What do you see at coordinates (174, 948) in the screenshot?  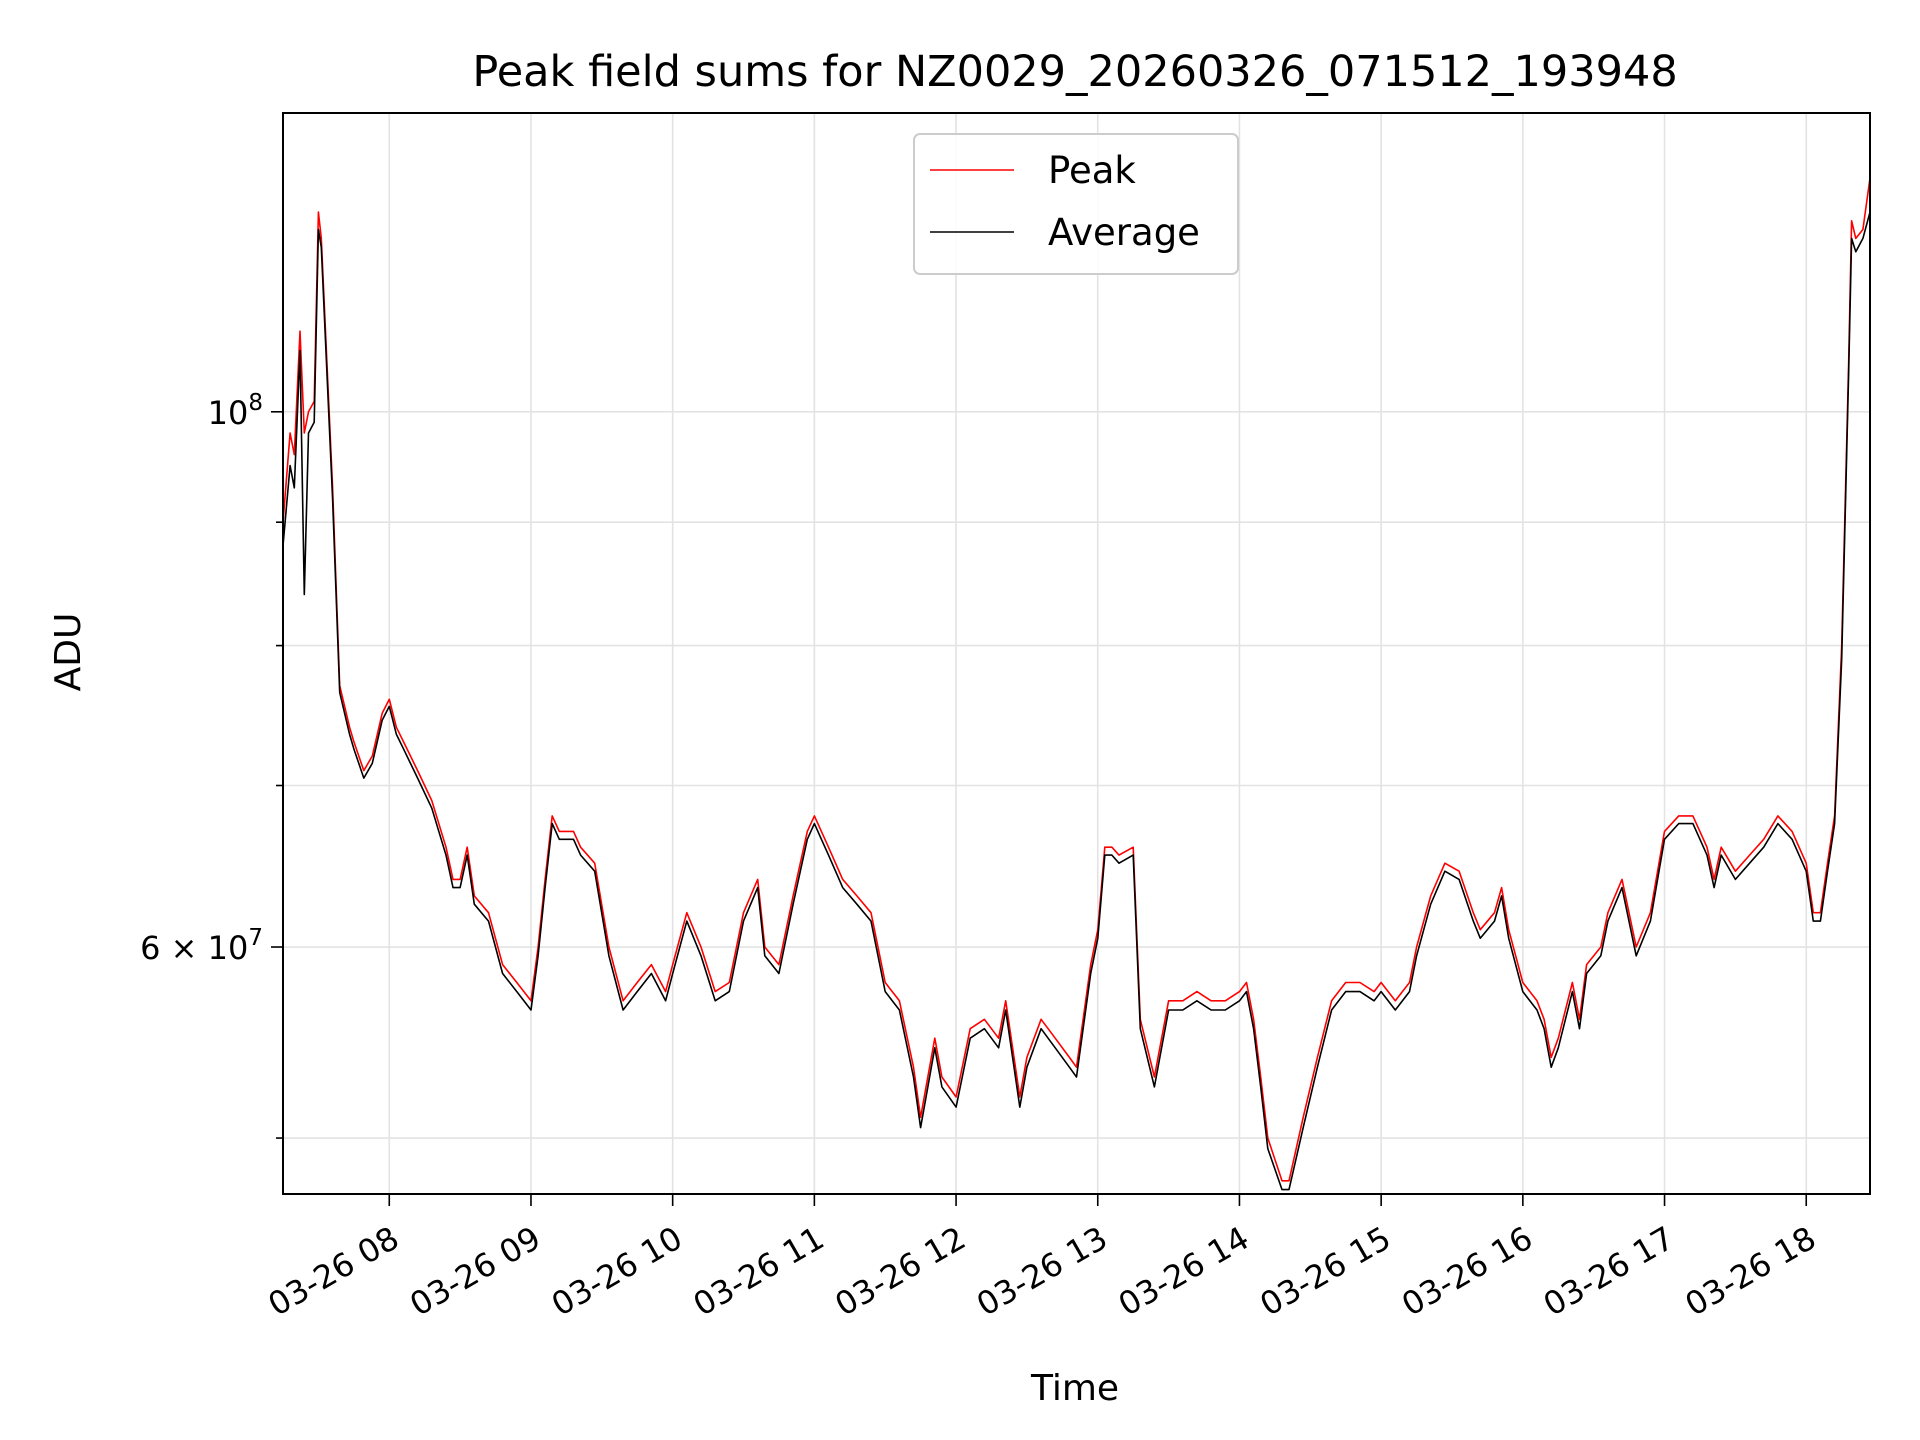 I see `y-tick-multiplier: 6 ×` at bounding box center [174, 948].